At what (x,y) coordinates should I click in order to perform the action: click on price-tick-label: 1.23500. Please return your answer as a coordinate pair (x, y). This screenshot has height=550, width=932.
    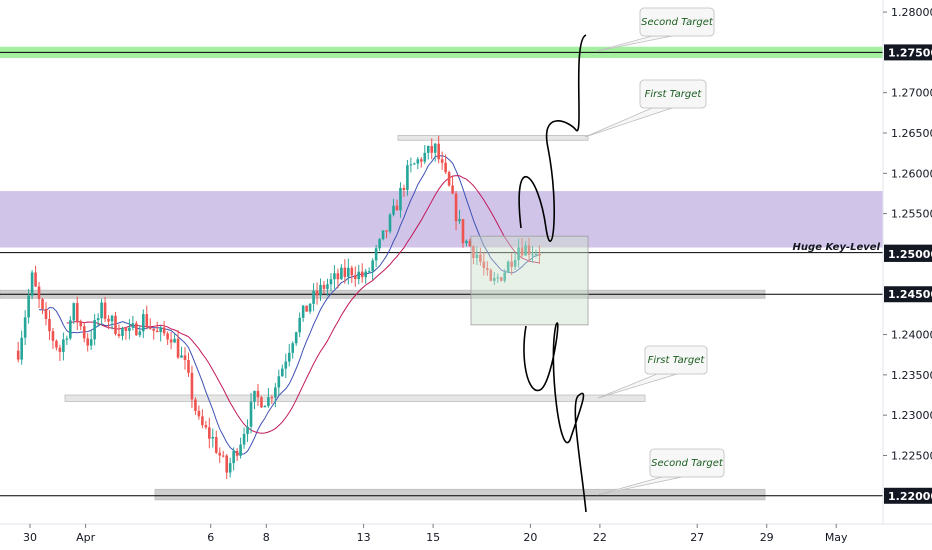
    Looking at the image, I should click on (911, 375).